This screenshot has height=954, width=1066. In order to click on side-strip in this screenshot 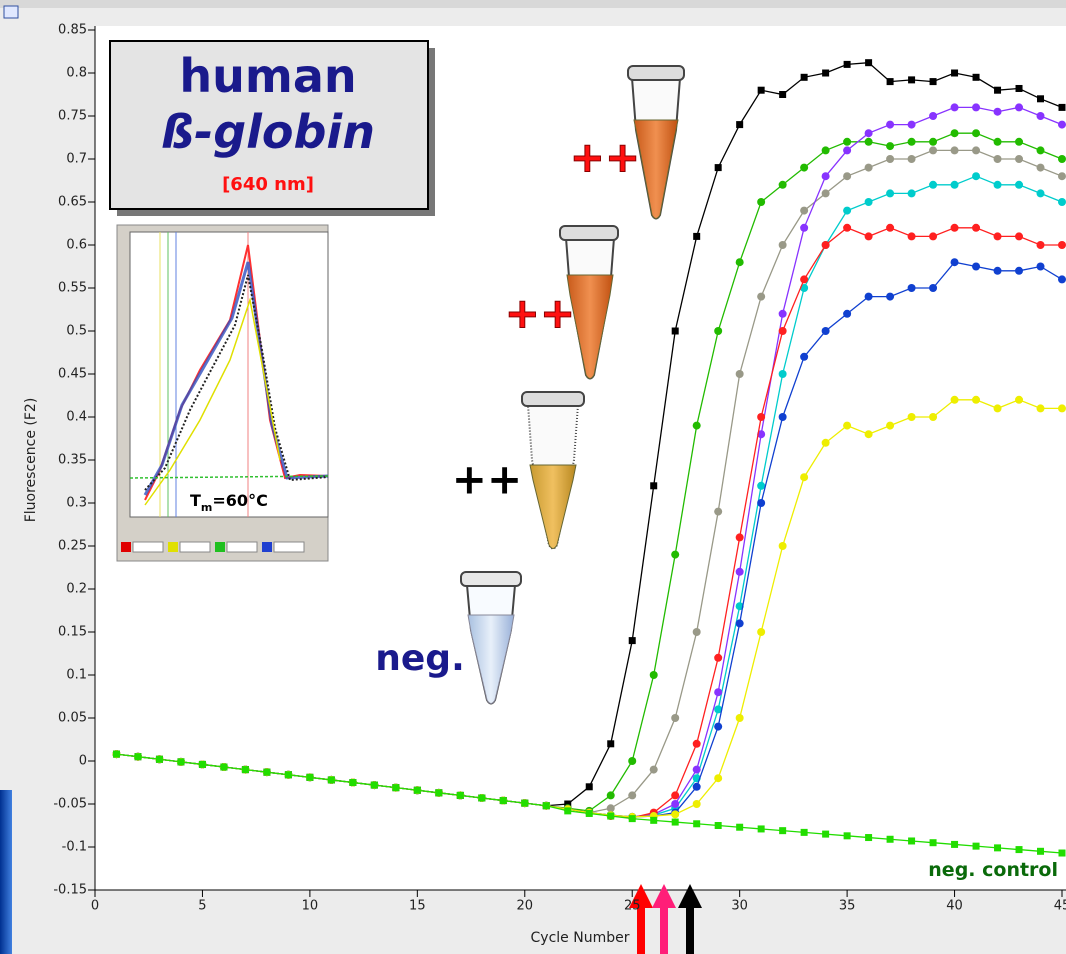, I will do `click(6, 872)`.